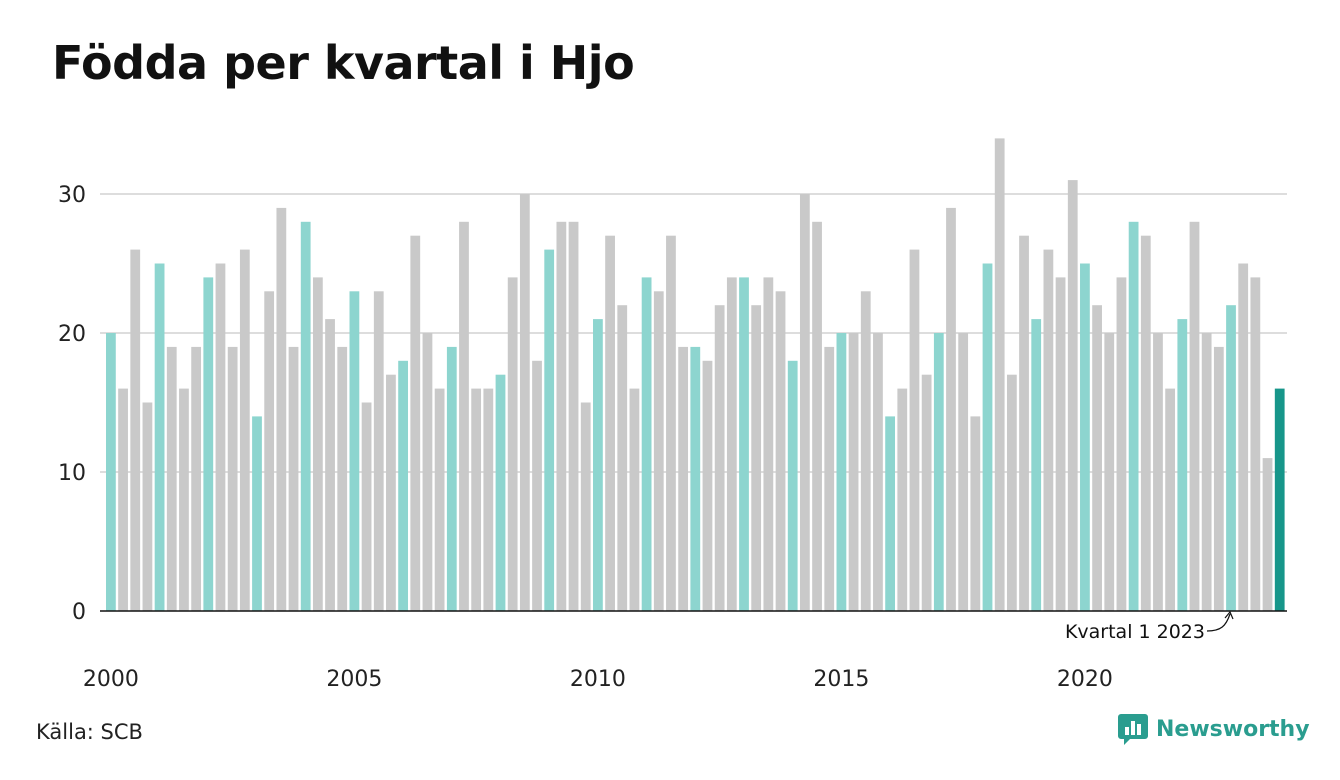 The image size is (1340, 780). What do you see at coordinates (89, 732) in the screenshot?
I see `source-note: Källa: SCB` at bounding box center [89, 732].